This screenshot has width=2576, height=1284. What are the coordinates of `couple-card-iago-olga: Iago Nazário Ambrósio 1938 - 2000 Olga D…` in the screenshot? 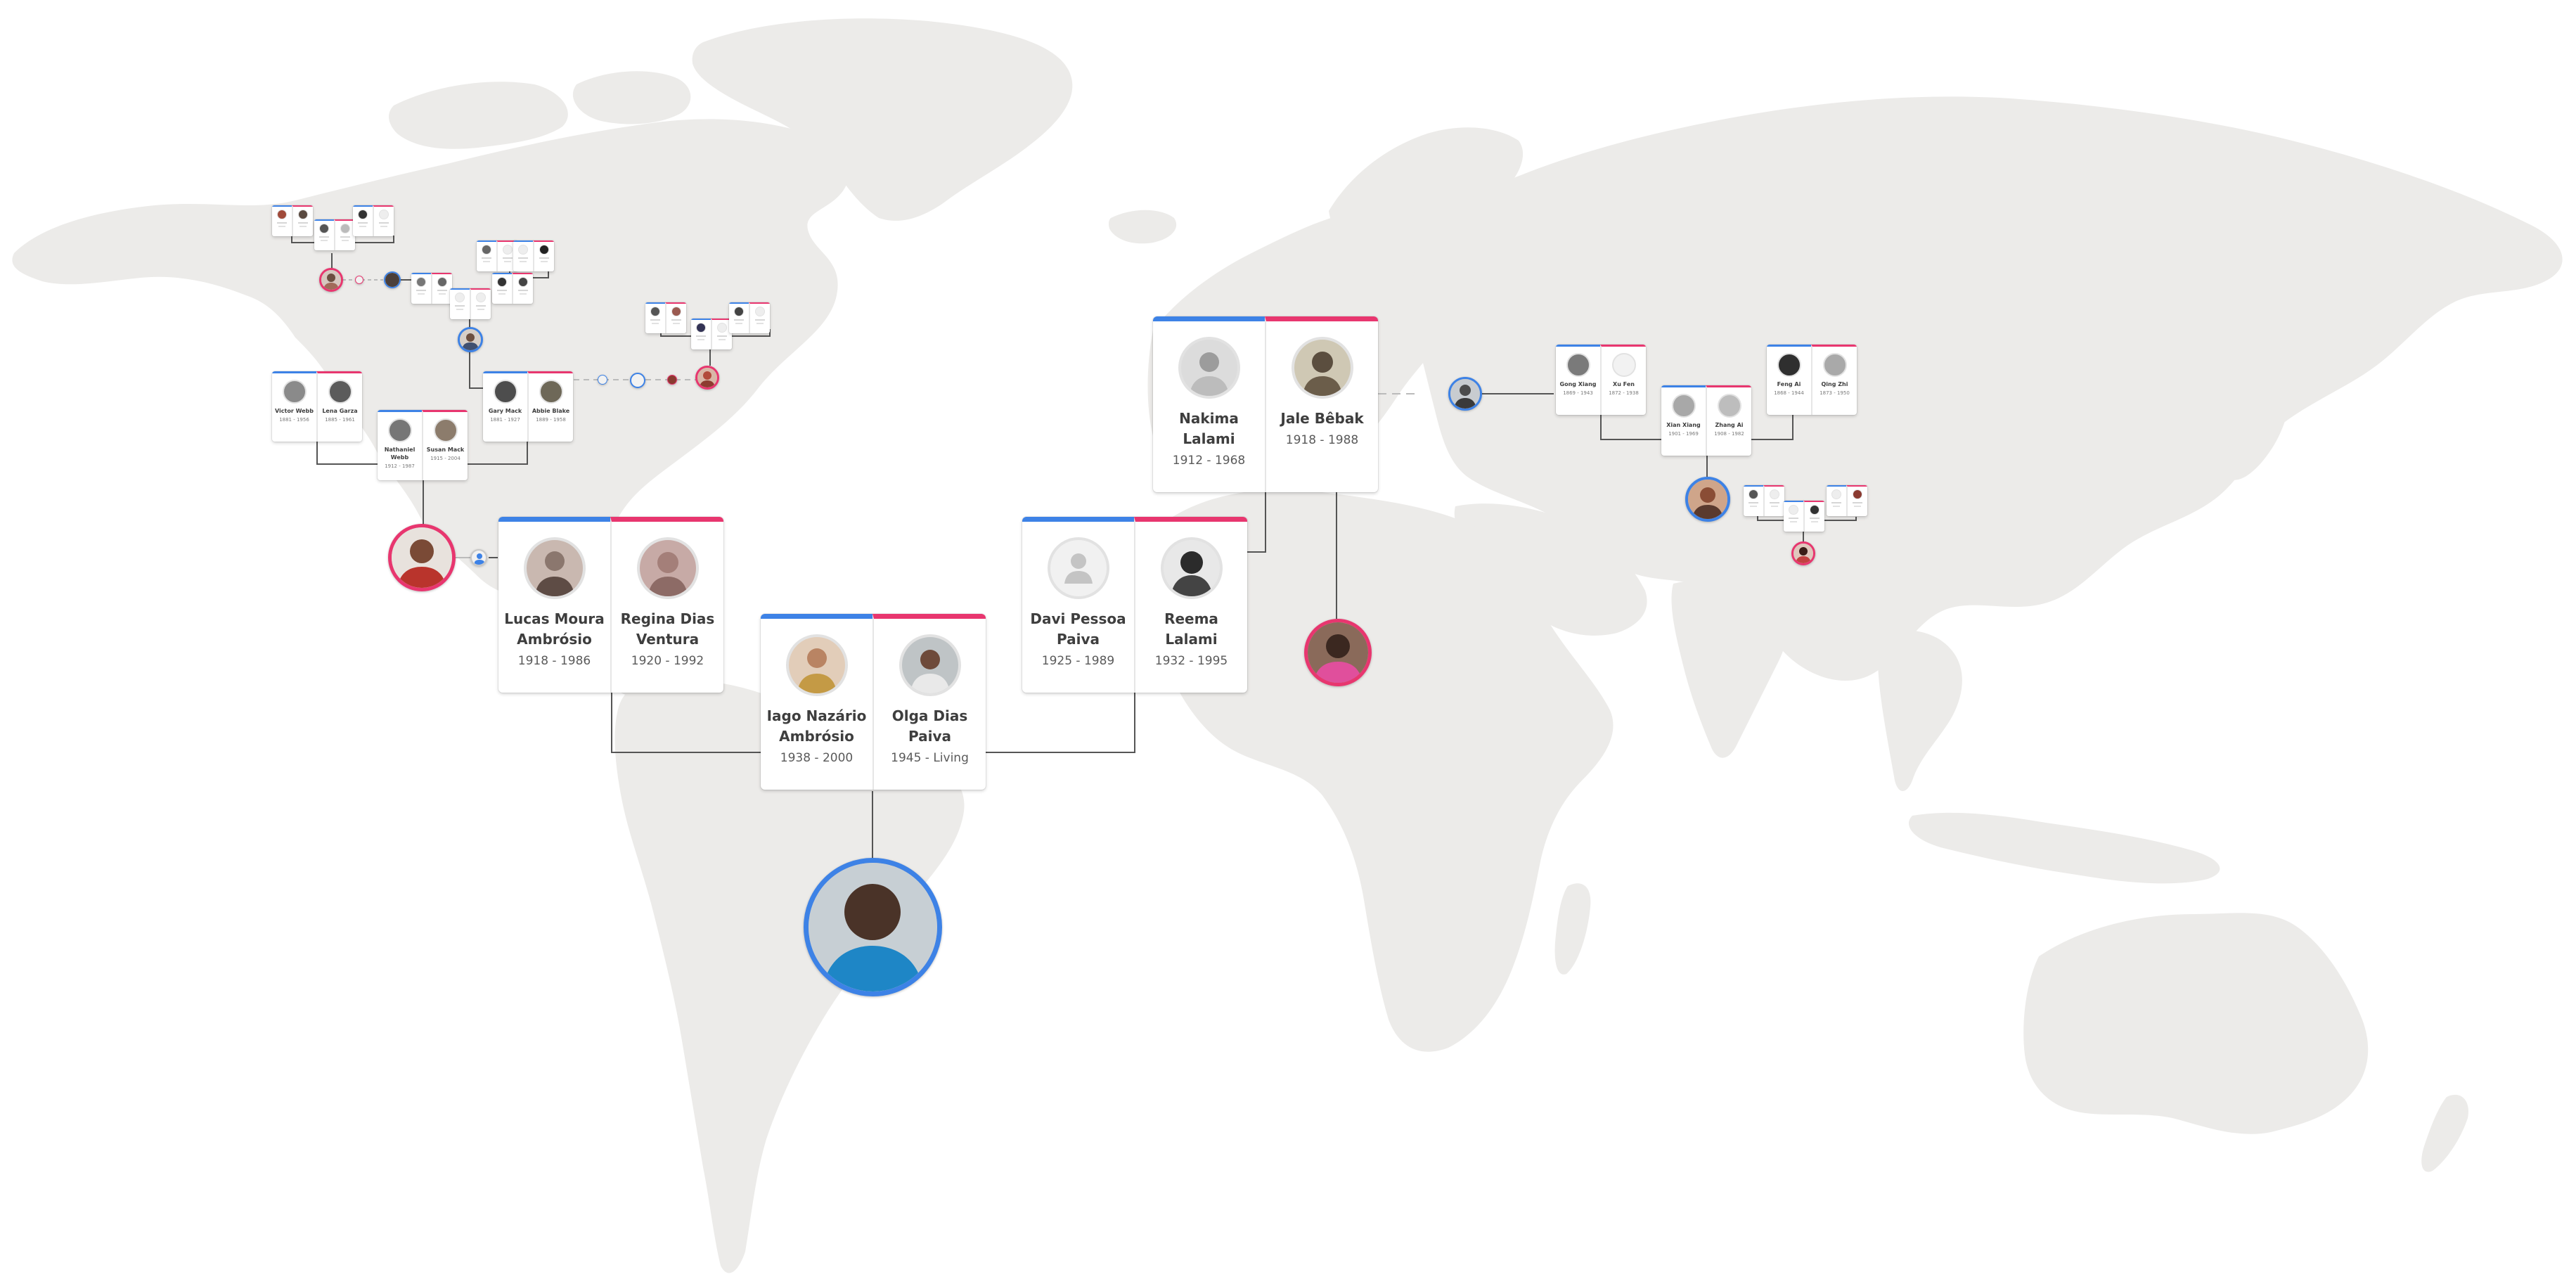 It's located at (873, 702).